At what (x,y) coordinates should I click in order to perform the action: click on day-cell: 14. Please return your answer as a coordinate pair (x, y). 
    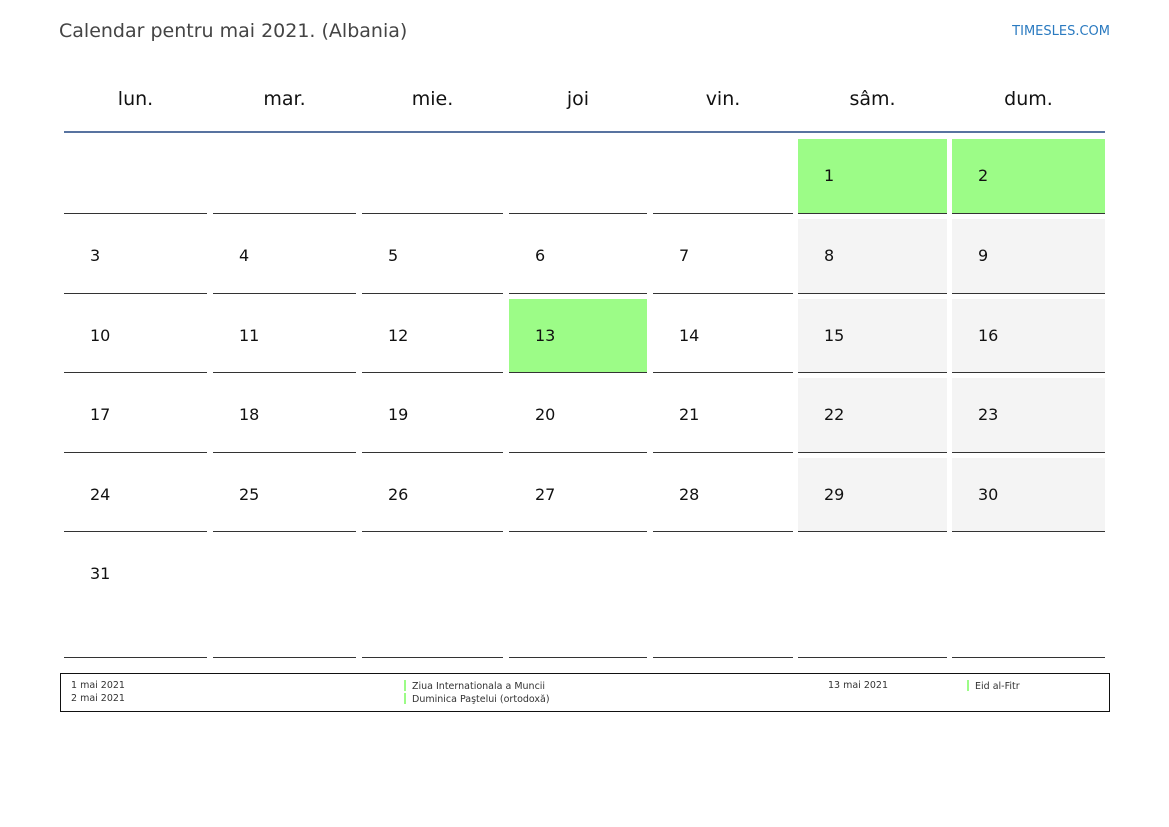
    Looking at the image, I should click on (723, 336).